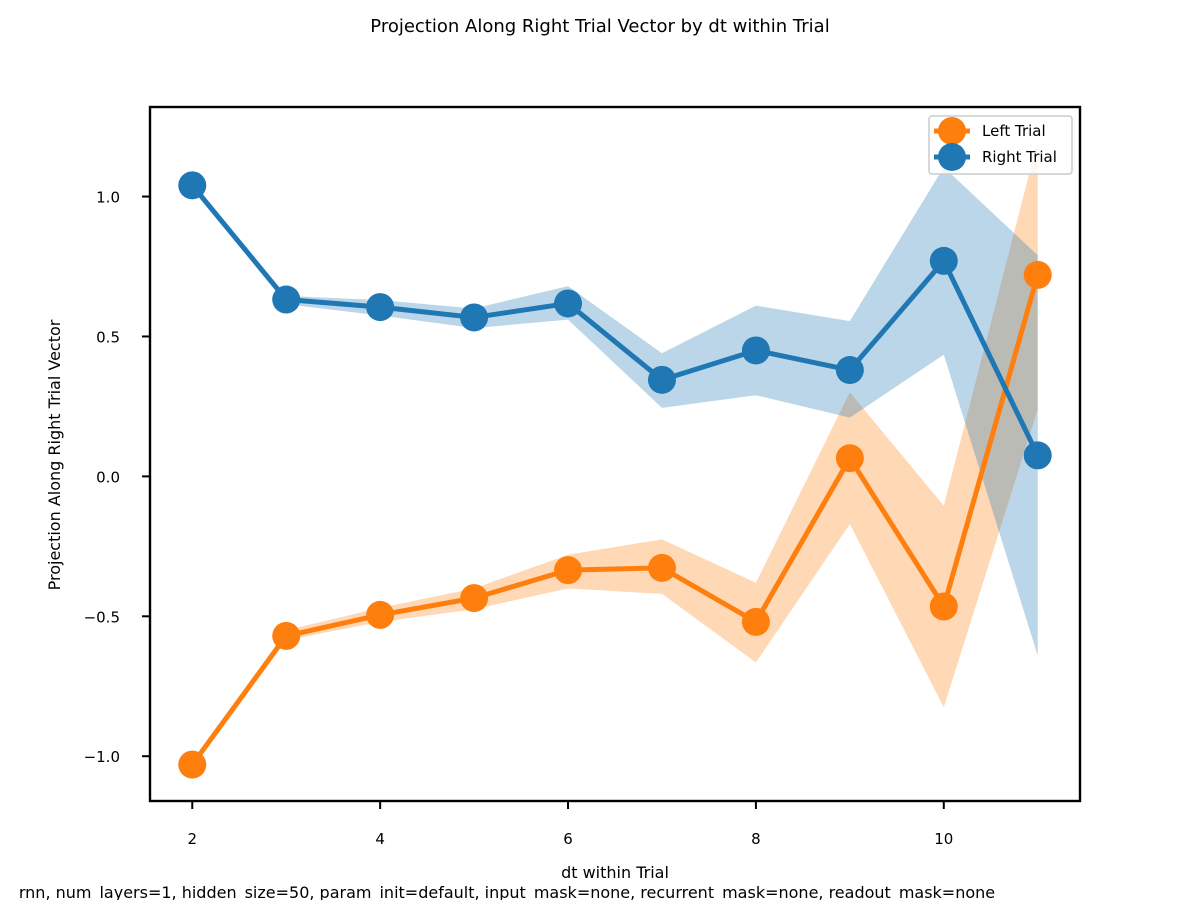  Describe the element at coordinates (54, 454) in the screenshot. I see `y-axis-label: Projection Along Right Trial Vector` at that location.